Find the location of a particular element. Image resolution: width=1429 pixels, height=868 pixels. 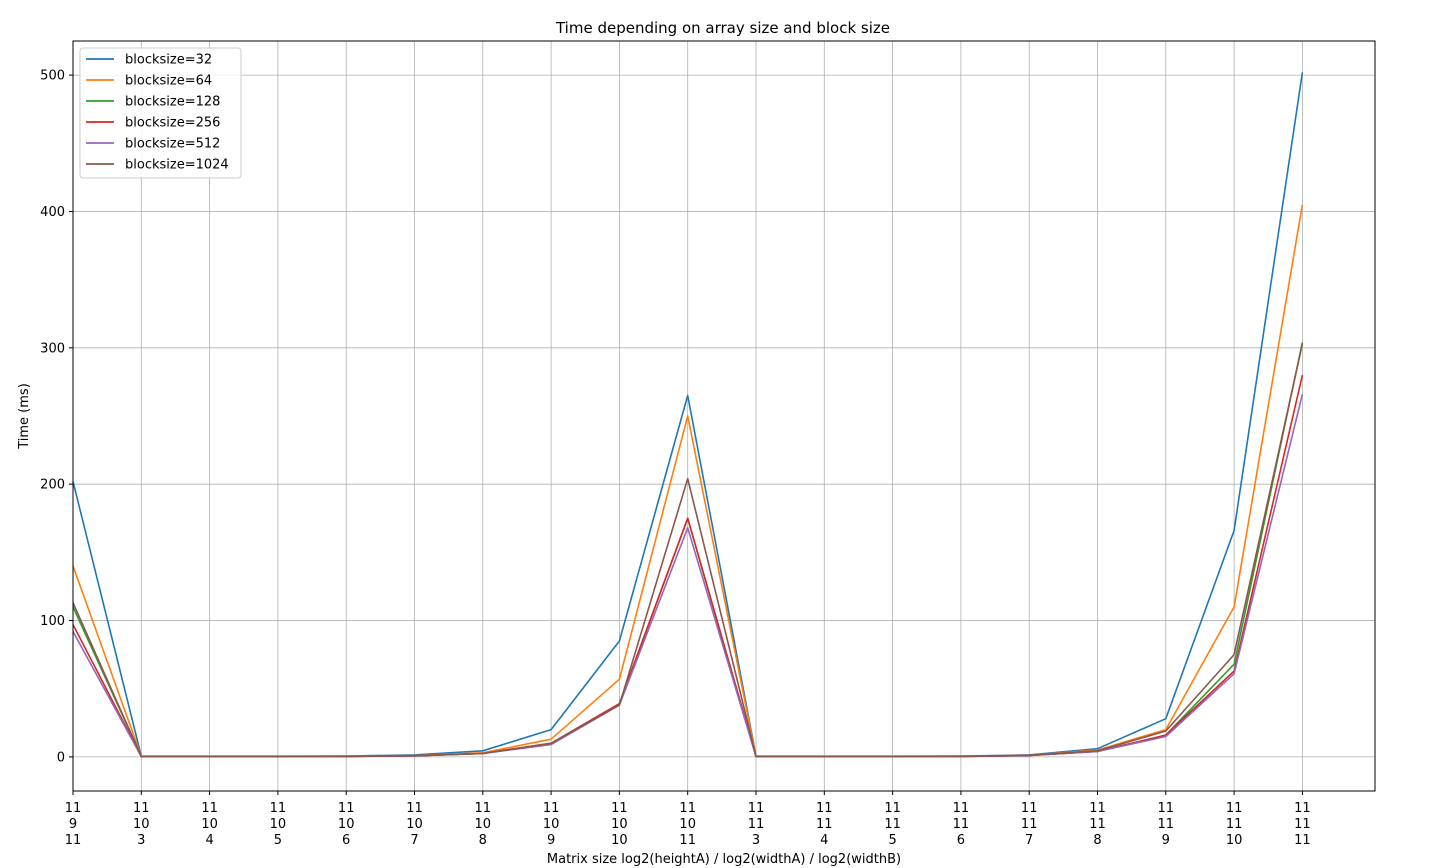

y-tick-label: 100 is located at coordinates (52, 621).